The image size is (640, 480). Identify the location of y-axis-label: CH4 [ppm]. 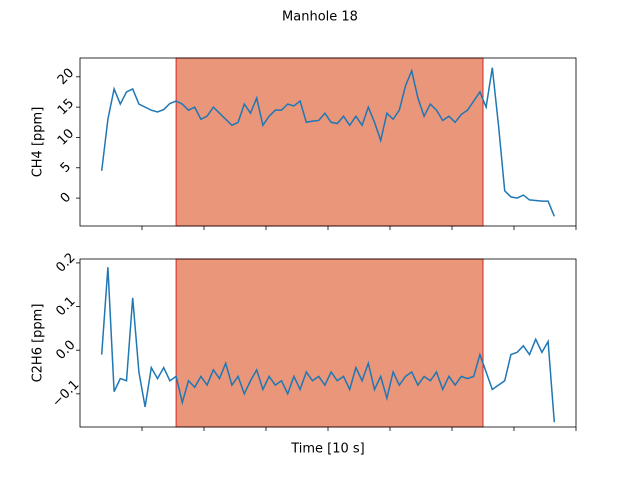
(38, 142).